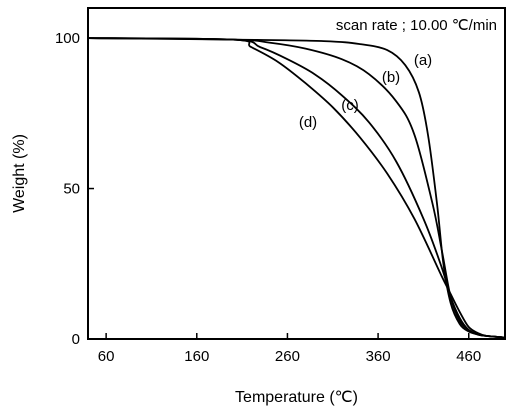 The height and width of the screenshot is (412, 508). What do you see at coordinates (423, 60) in the screenshot?
I see `series-a-label: (a)` at bounding box center [423, 60].